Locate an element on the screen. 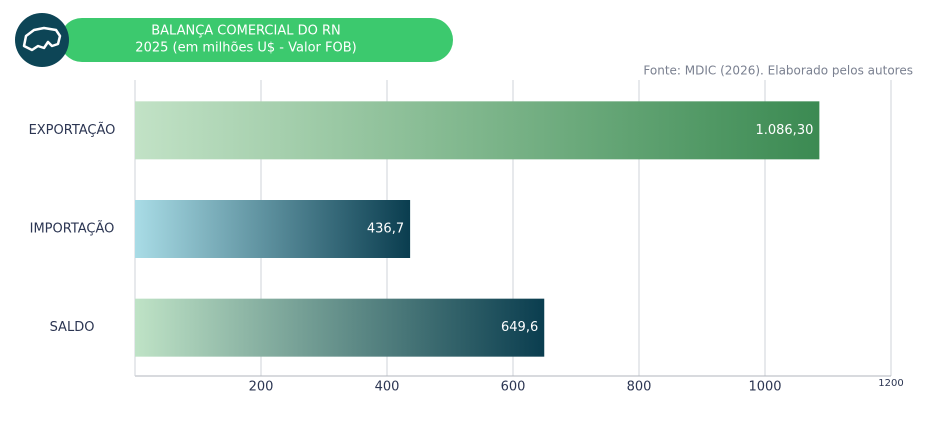  x-tick-label: 200 is located at coordinates (261, 387).